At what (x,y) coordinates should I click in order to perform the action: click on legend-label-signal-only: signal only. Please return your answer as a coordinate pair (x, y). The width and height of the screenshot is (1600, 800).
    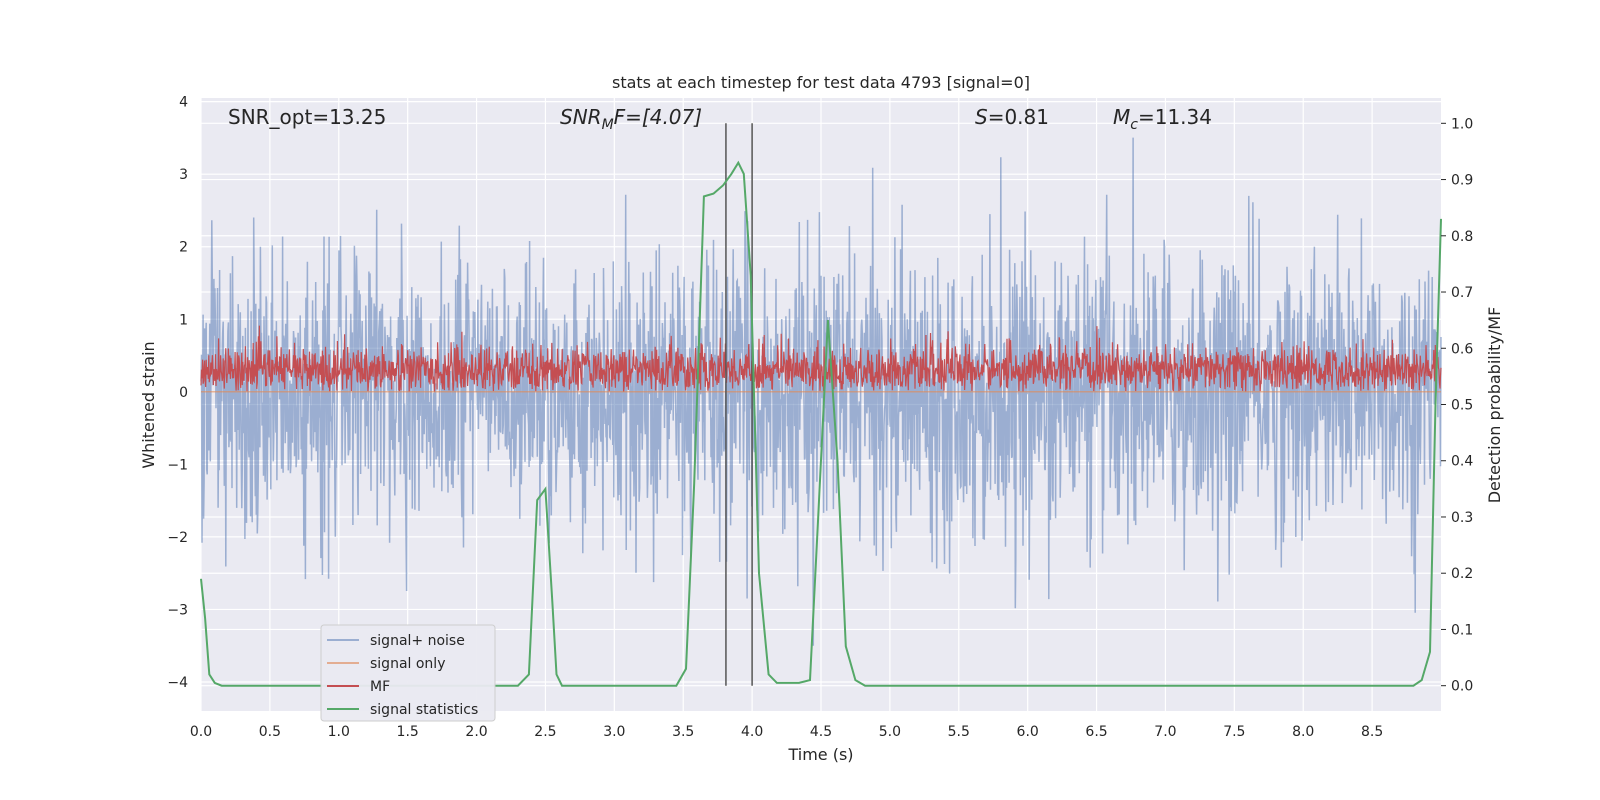
    Looking at the image, I should click on (407, 664).